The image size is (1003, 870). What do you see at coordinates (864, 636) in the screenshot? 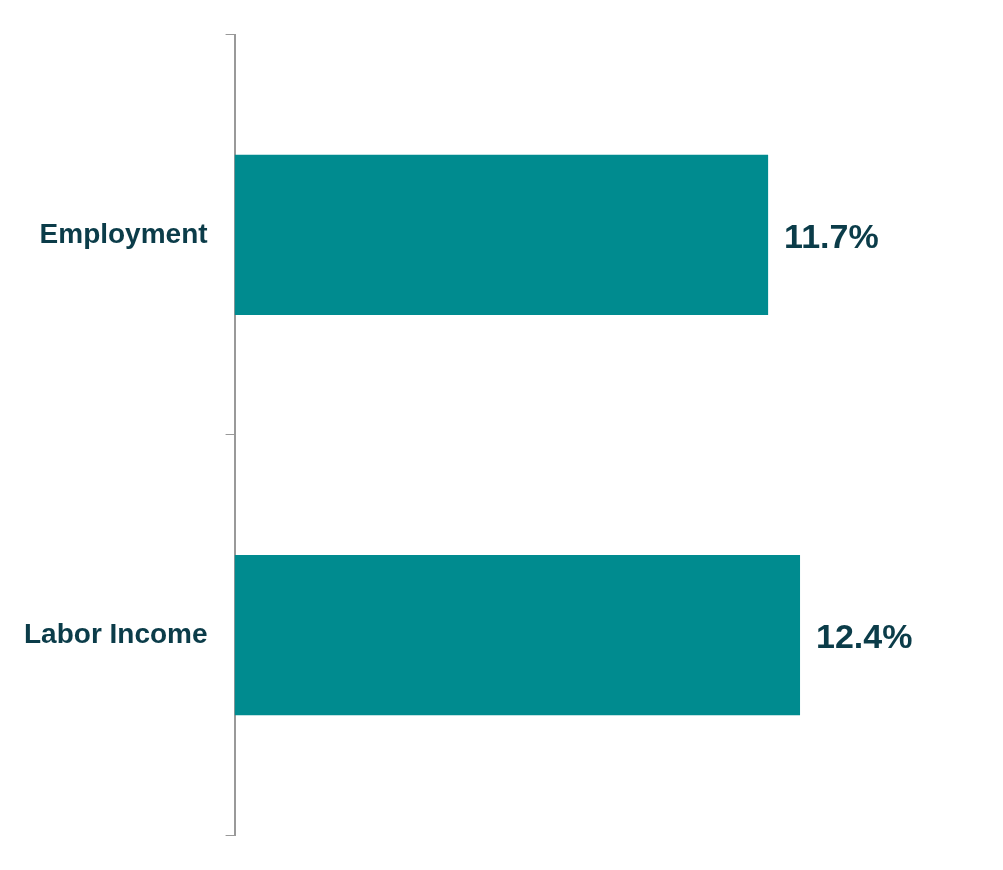
I see `data-label: 12.4%` at bounding box center [864, 636].